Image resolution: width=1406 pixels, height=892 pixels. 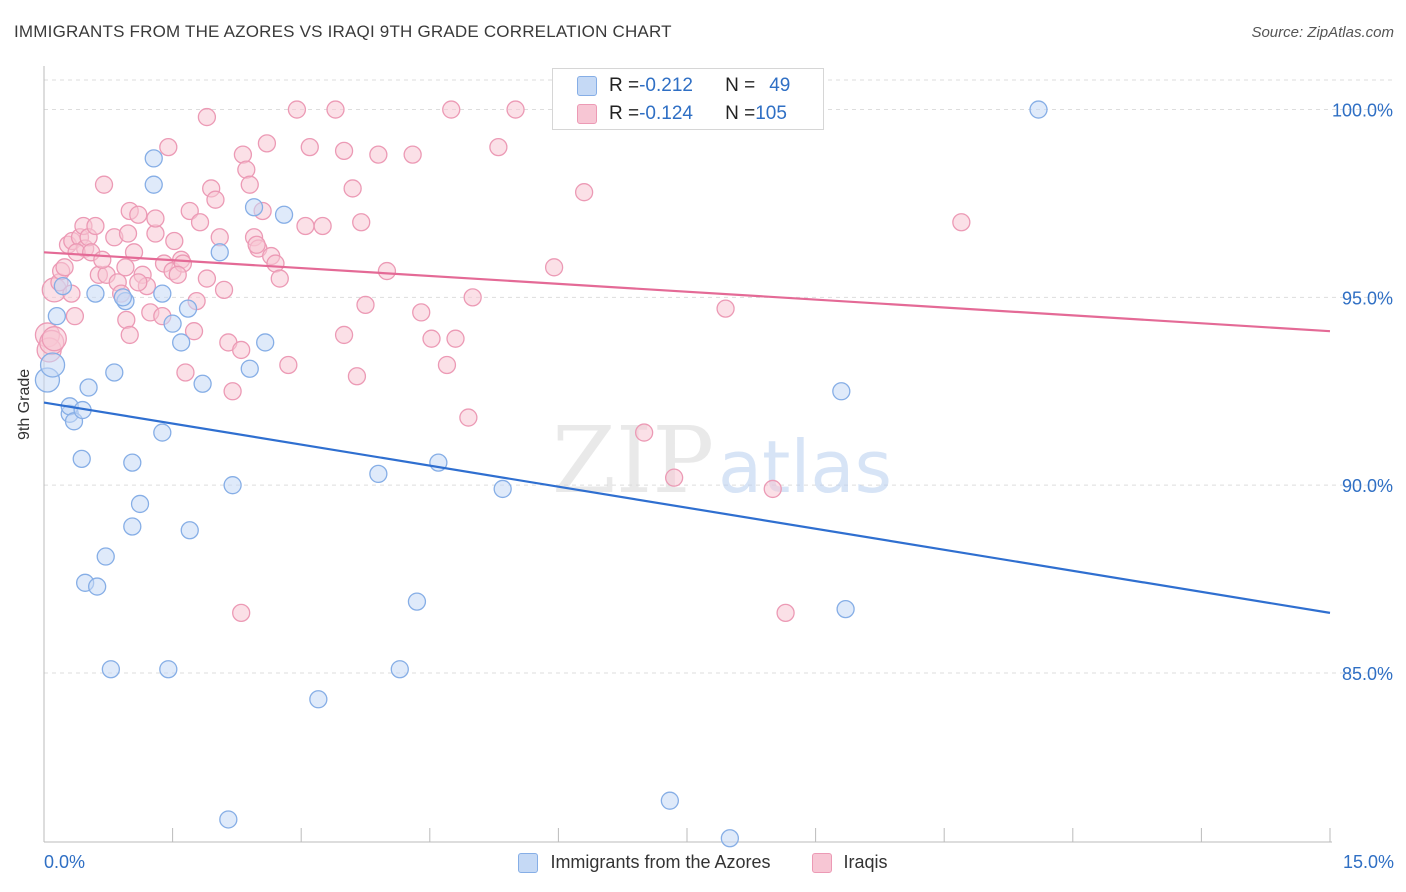 I want to click on source-label: Source: ZipAtlas.com, so click(x=1322, y=32).